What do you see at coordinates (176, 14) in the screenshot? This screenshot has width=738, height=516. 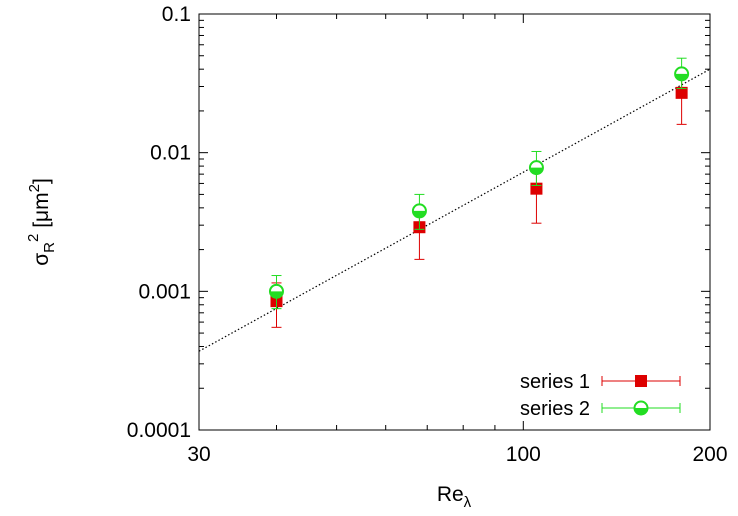 I see `y-tick-label: 0.1` at bounding box center [176, 14].